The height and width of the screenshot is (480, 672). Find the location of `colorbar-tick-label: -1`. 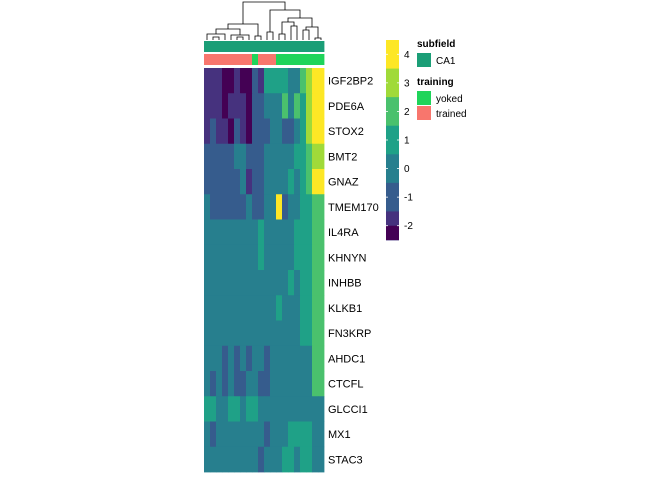

colorbar-tick-label: -1 is located at coordinates (408, 198).